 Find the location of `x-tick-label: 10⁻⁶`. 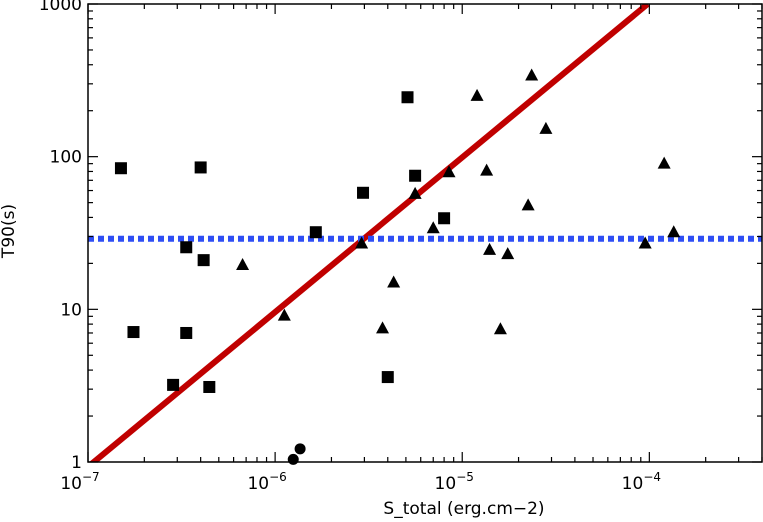

x-tick-label: 10⁻⁶ is located at coordinates (266, 482).